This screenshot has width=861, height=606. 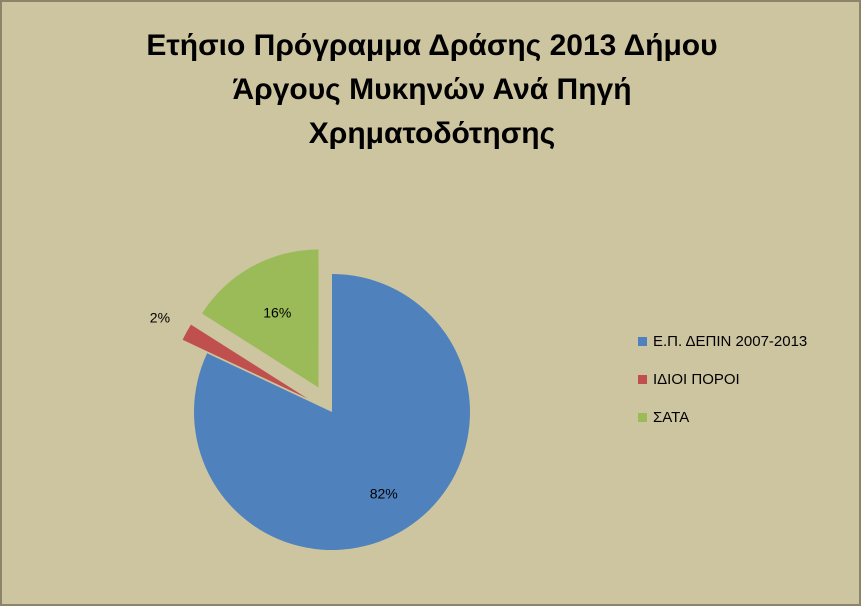 What do you see at coordinates (730, 341) in the screenshot?
I see `legend-label: Ε.Π. ΔΕΠΙΝ 2007-2013` at bounding box center [730, 341].